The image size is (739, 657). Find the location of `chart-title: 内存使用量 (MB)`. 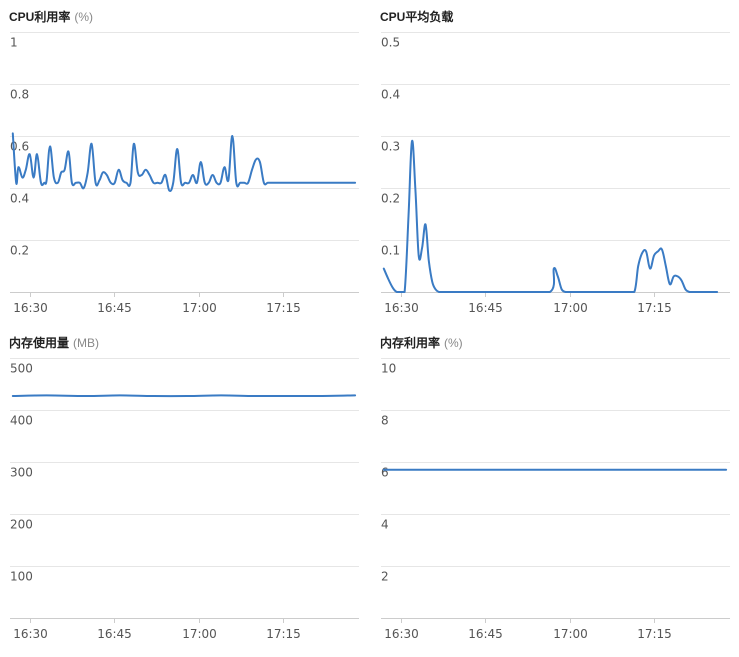

chart-title: 内存使用量 (MB) is located at coordinates (54, 343).